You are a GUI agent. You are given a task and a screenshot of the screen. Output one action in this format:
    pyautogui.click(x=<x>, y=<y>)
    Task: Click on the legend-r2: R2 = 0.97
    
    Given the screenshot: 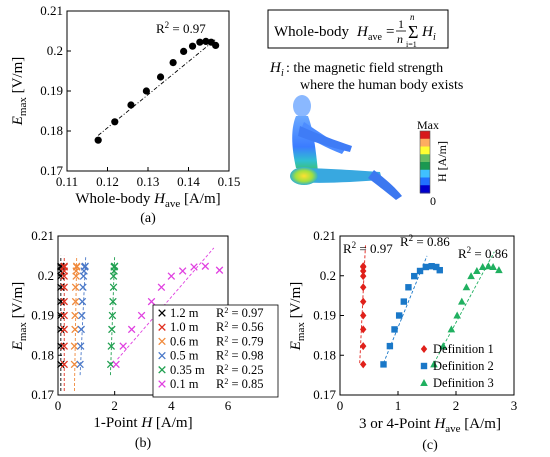 What is the action you would take?
    pyautogui.click(x=240, y=313)
    